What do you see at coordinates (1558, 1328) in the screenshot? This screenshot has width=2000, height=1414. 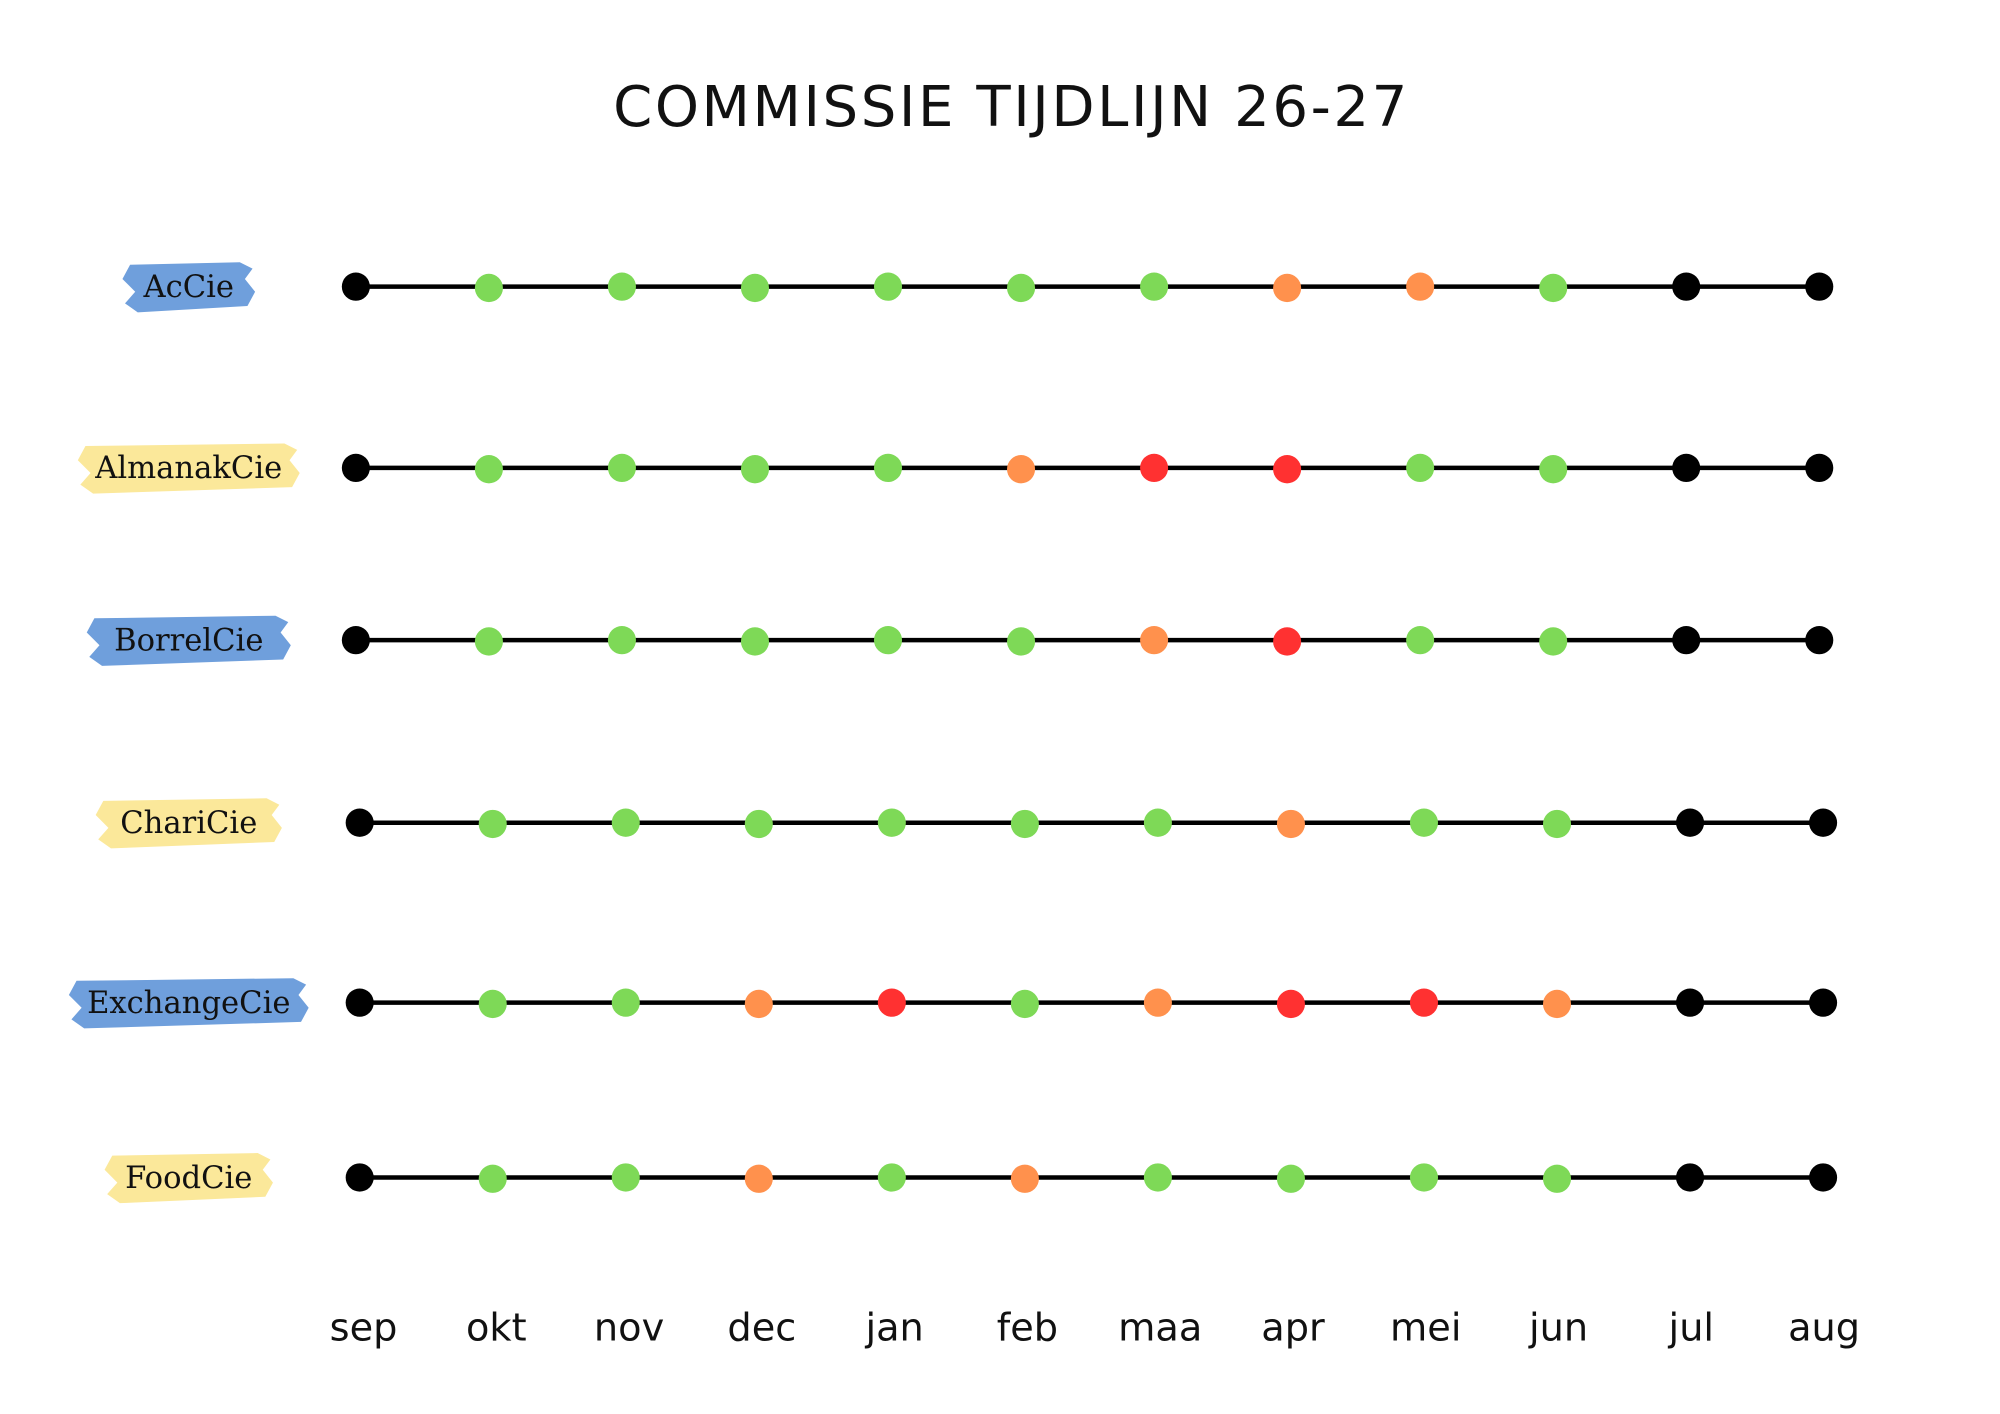 I see `month-label: jun` at bounding box center [1558, 1328].